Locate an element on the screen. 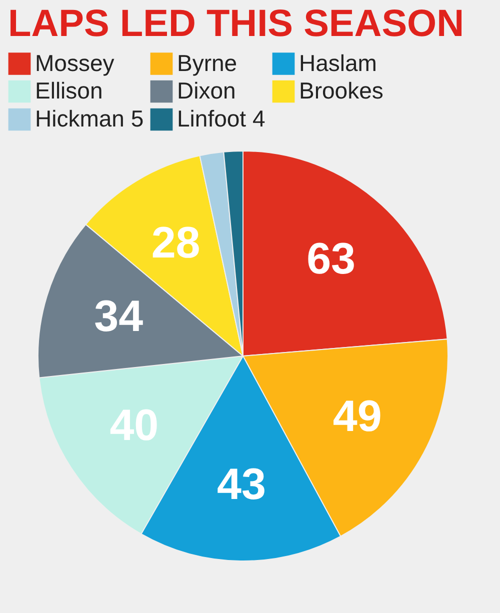 Image resolution: width=500 pixels, height=613 pixels. legend-label: Haslam is located at coordinates (338, 63).